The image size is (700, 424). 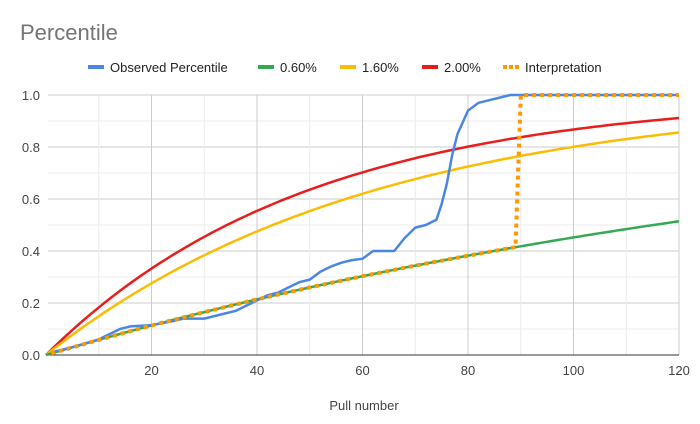 What do you see at coordinates (31, 251) in the screenshot?
I see `y-tick-label: 0.4` at bounding box center [31, 251].